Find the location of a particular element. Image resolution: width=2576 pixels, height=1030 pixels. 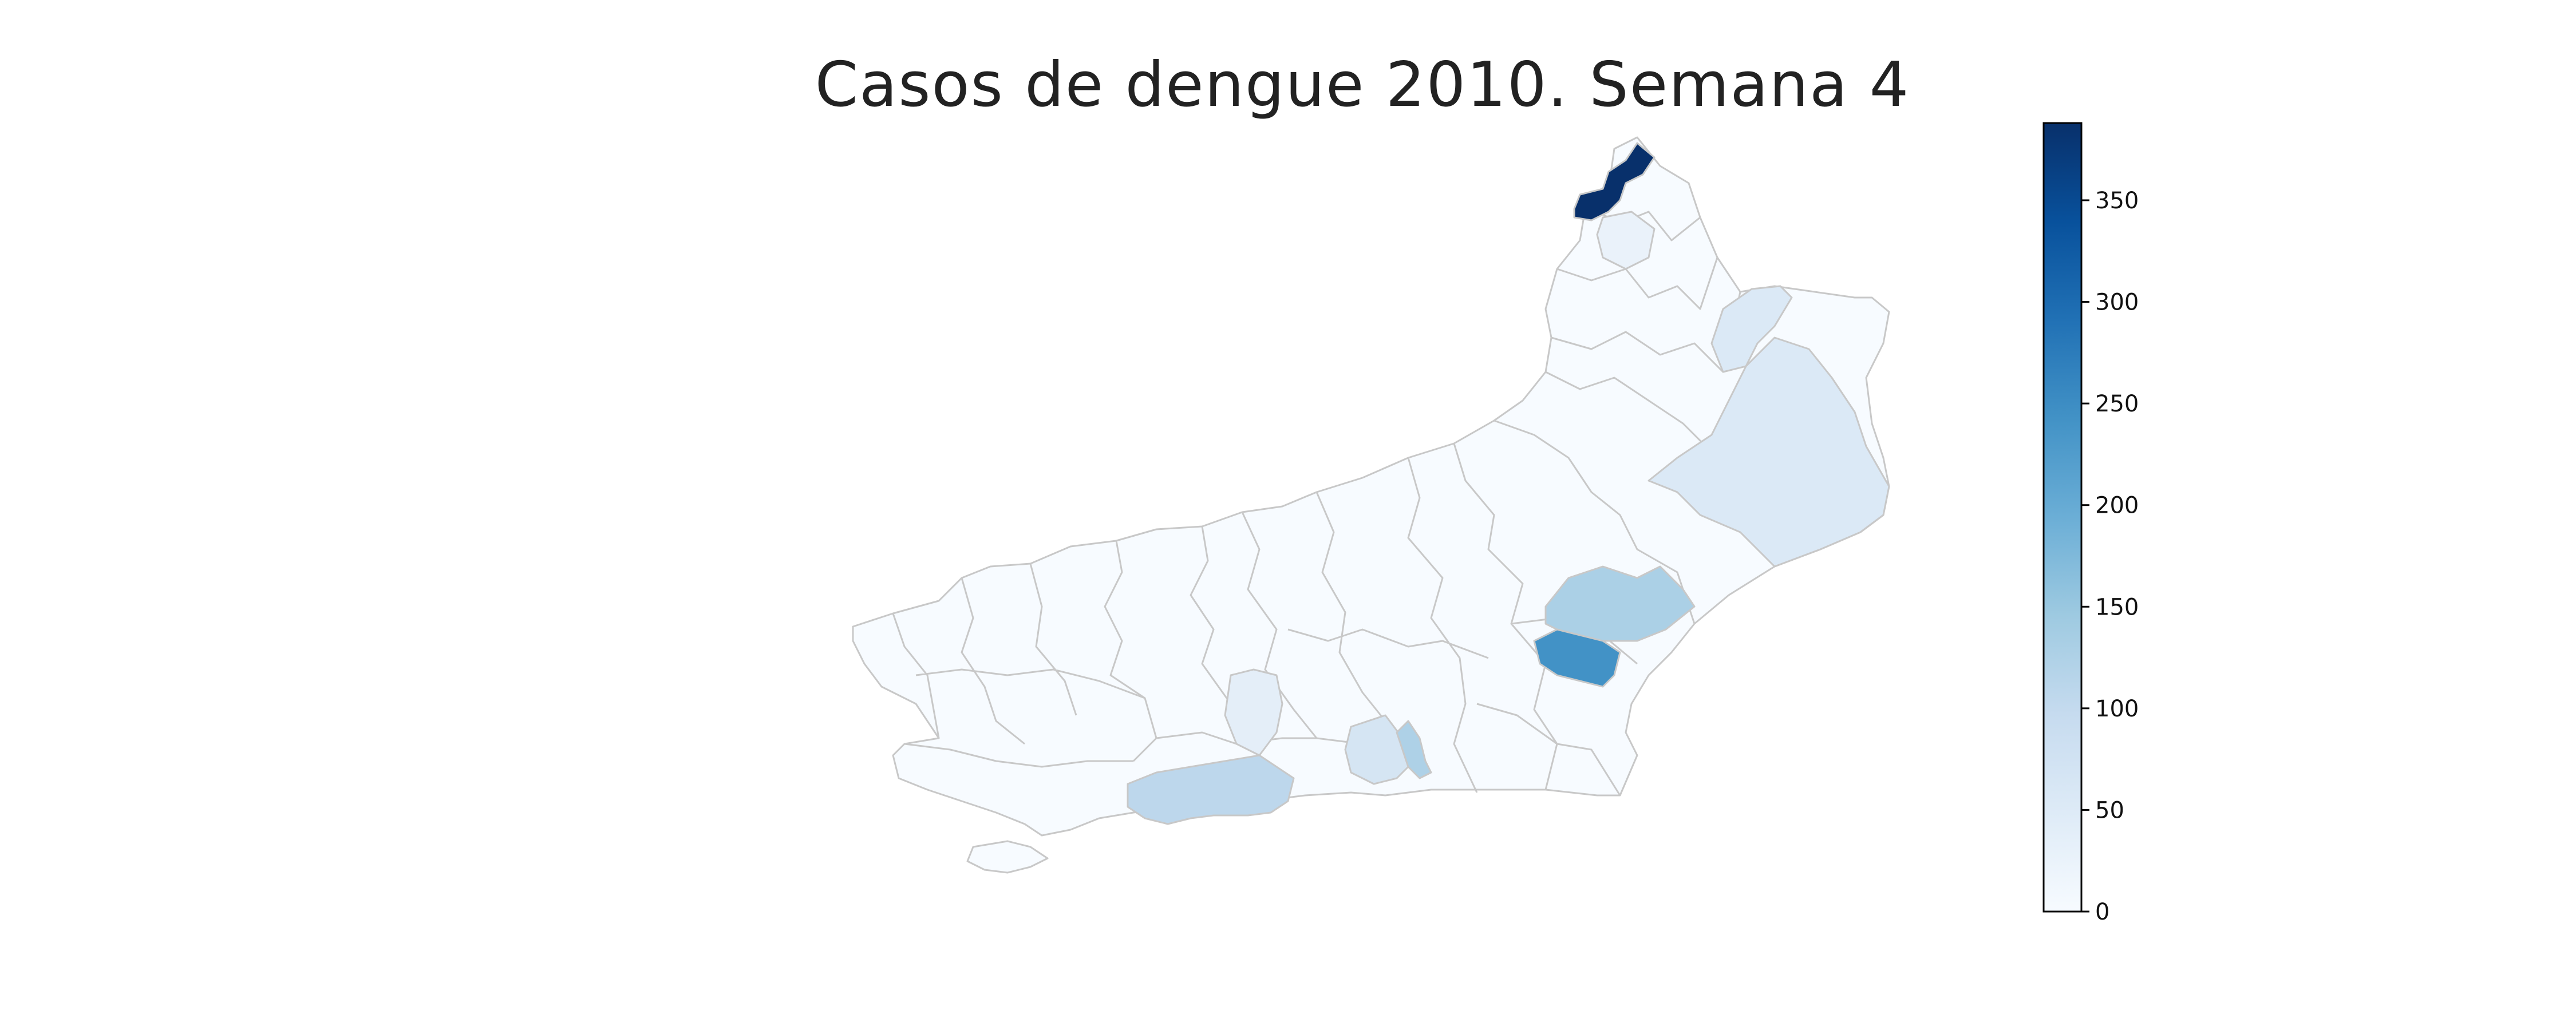

region-niteroi-area is located at coordinates (1414, 749).